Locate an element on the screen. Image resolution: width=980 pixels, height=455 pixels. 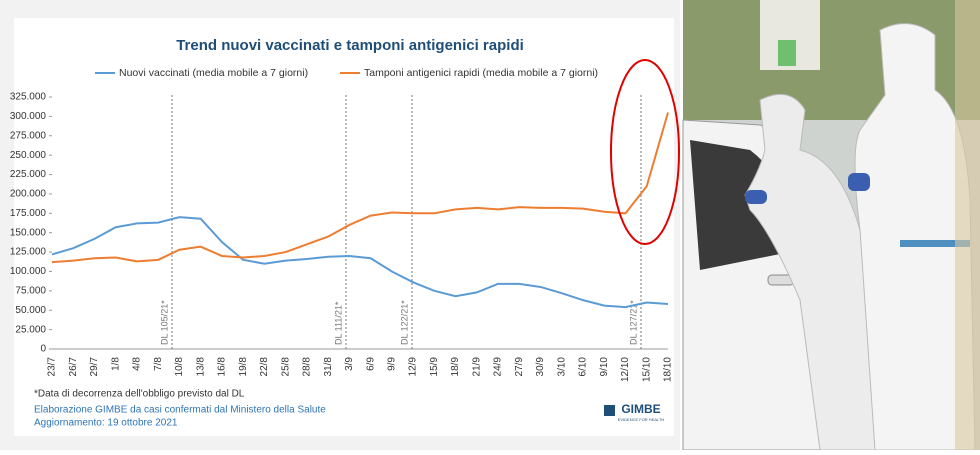
x-tick-label: 23/7 is located at coordinates (52, 367).